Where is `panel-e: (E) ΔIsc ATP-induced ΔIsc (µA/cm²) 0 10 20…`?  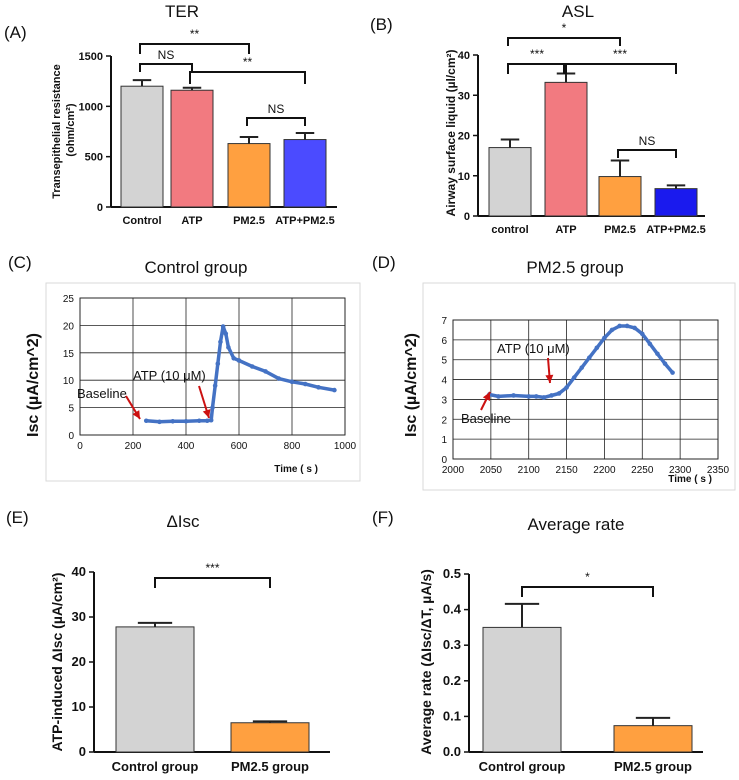
panel-e: (E) ΔIsc ATP-induced ΔIsc (µA/cm²) 0 10 20… is located at coordinates (168, 641).